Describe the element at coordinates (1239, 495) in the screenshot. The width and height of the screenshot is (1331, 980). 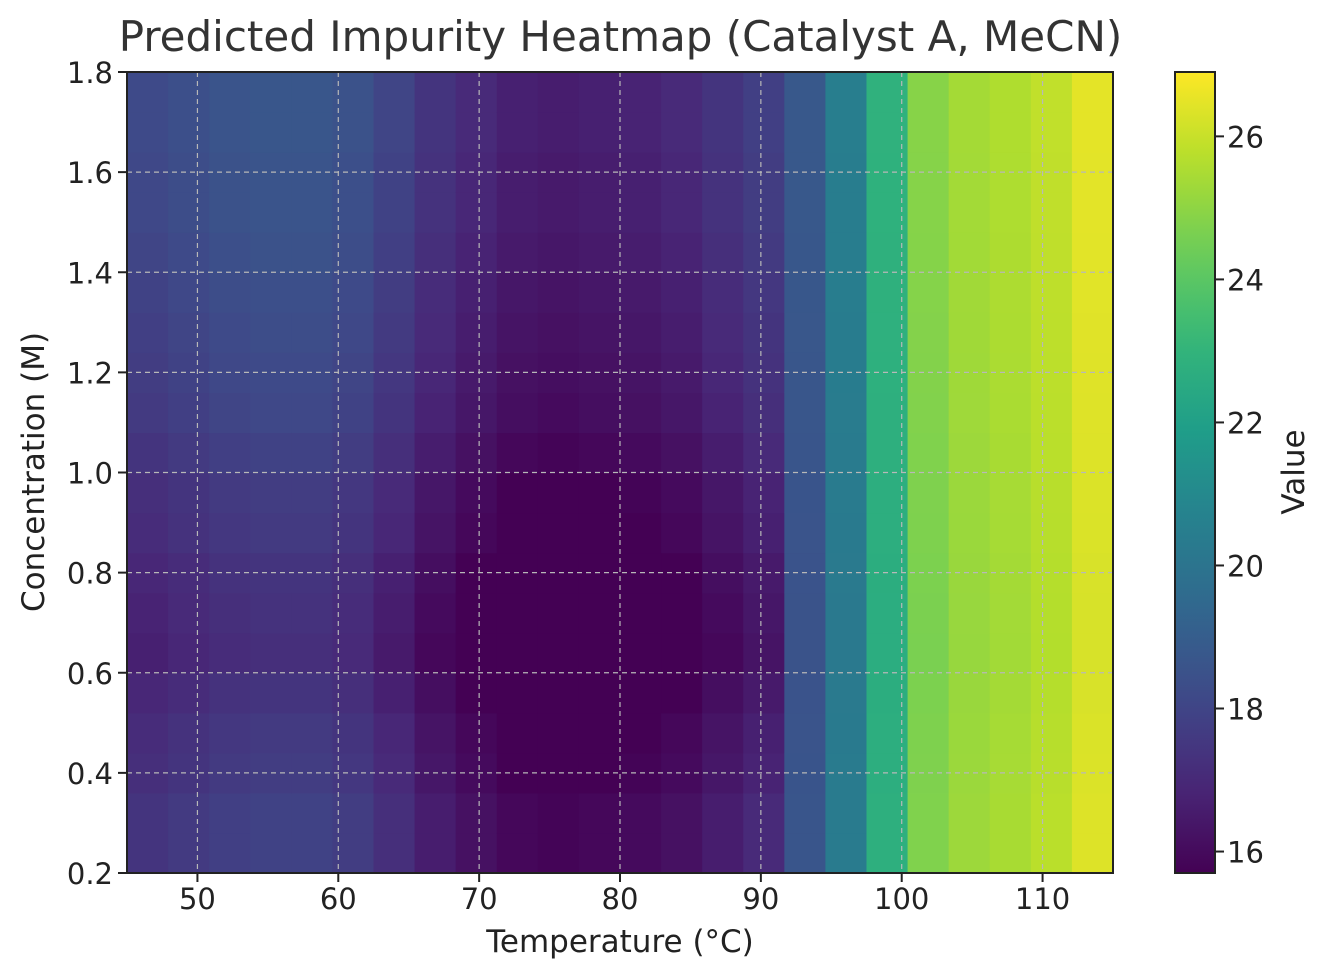
I see `colorbar-ticks: 16 18 20 22 24 26` at that location.